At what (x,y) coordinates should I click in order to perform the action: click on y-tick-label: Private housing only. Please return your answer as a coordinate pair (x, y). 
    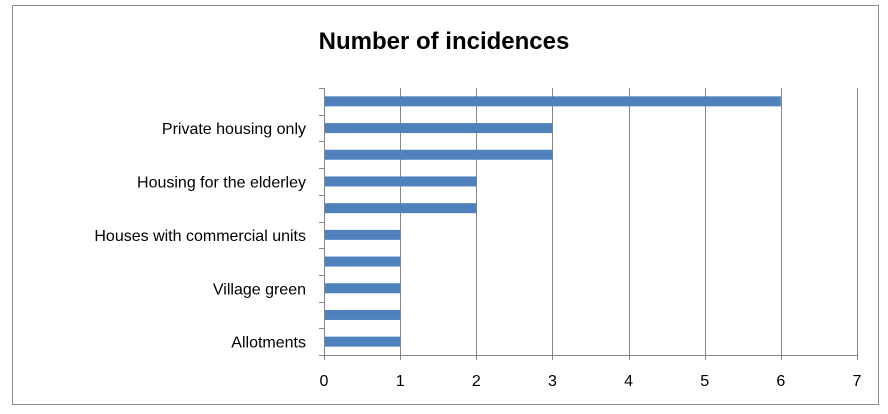
    Looking at the image, I should click on (234, 129).